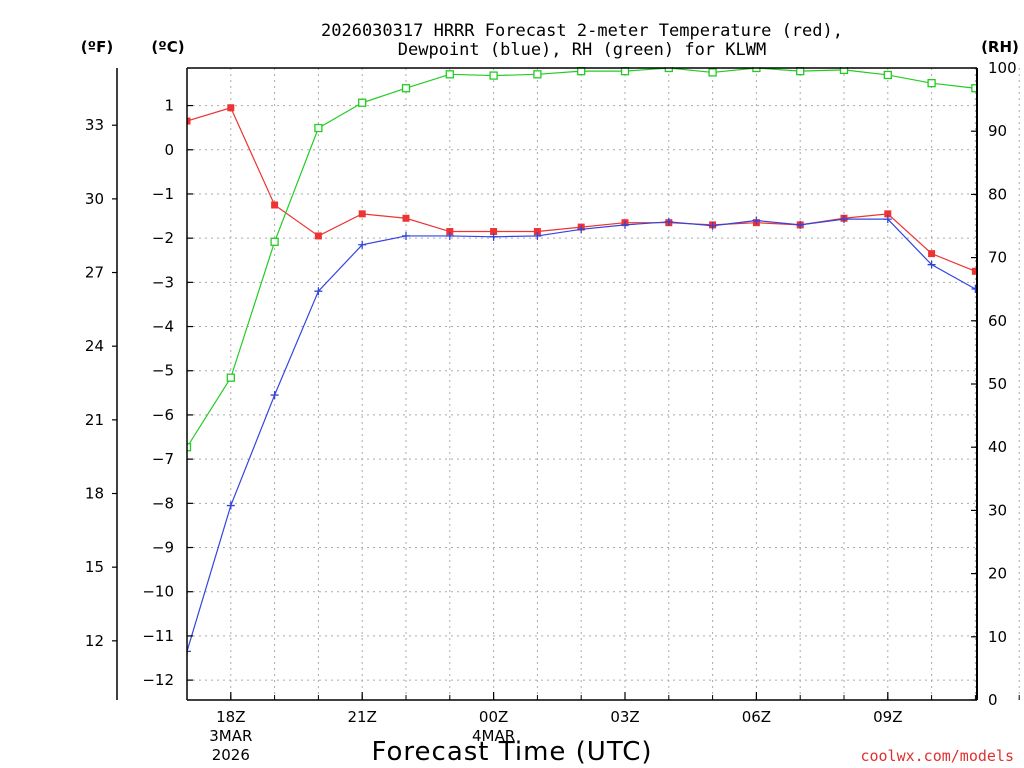 The width and height of the screenshot is (1024, 768). What do you see at coordinates (997, 447) in the screenshot?
I see `rh-tick-label: 40` at bounding box center [997, 447].